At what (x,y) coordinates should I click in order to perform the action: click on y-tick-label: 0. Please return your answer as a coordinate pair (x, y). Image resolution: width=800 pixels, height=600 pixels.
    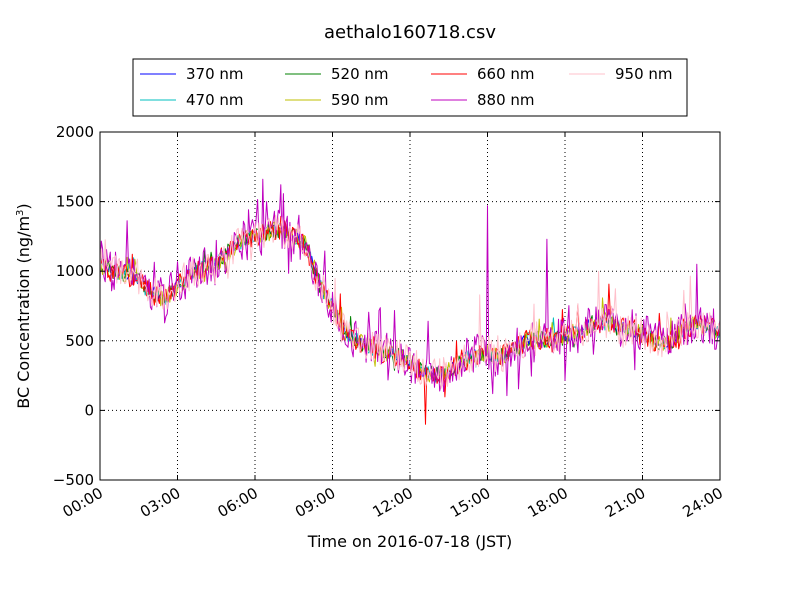
    Looking at the image, I should click on (89, 410).